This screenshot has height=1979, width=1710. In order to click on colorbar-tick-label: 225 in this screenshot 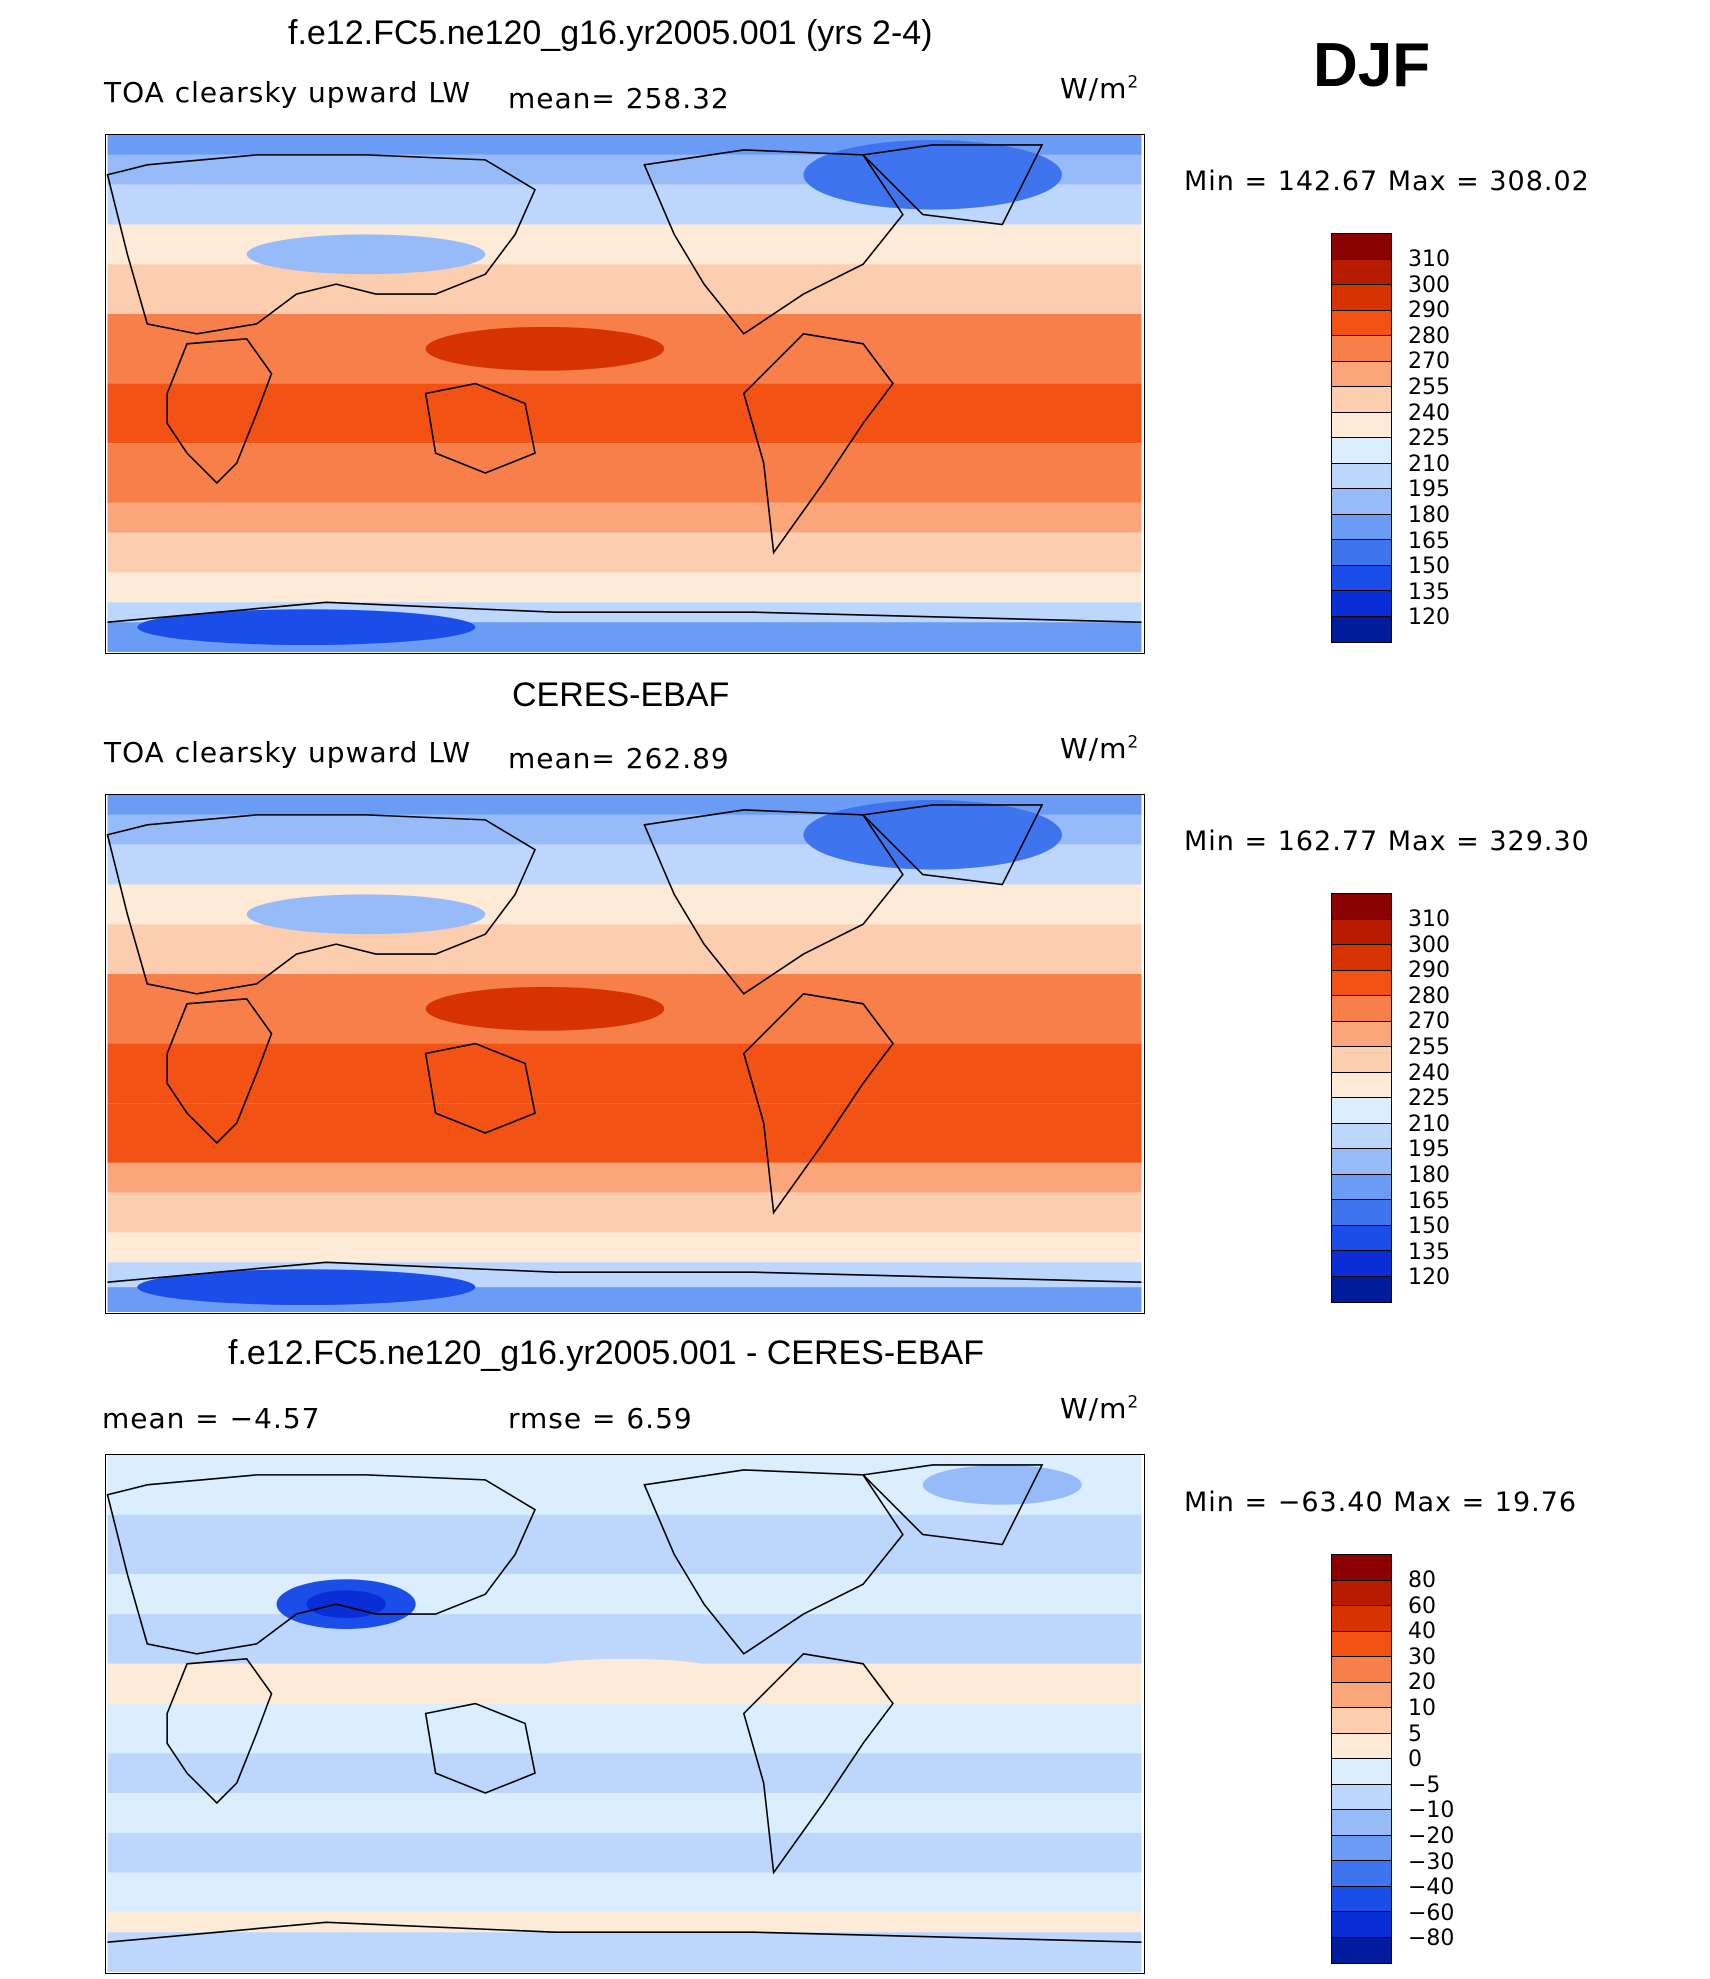, I will do `click(1429, 1099)`.